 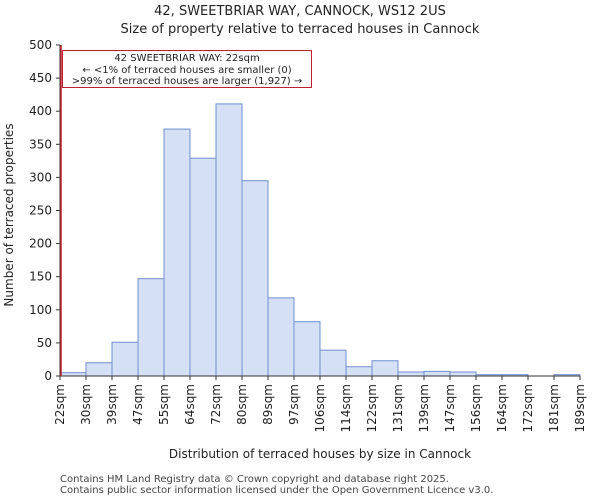 What do you see at coordinates (190, 404) in the screenshot?
I see `x-tick-label: 64sqm` at bounding box center [190, 404].